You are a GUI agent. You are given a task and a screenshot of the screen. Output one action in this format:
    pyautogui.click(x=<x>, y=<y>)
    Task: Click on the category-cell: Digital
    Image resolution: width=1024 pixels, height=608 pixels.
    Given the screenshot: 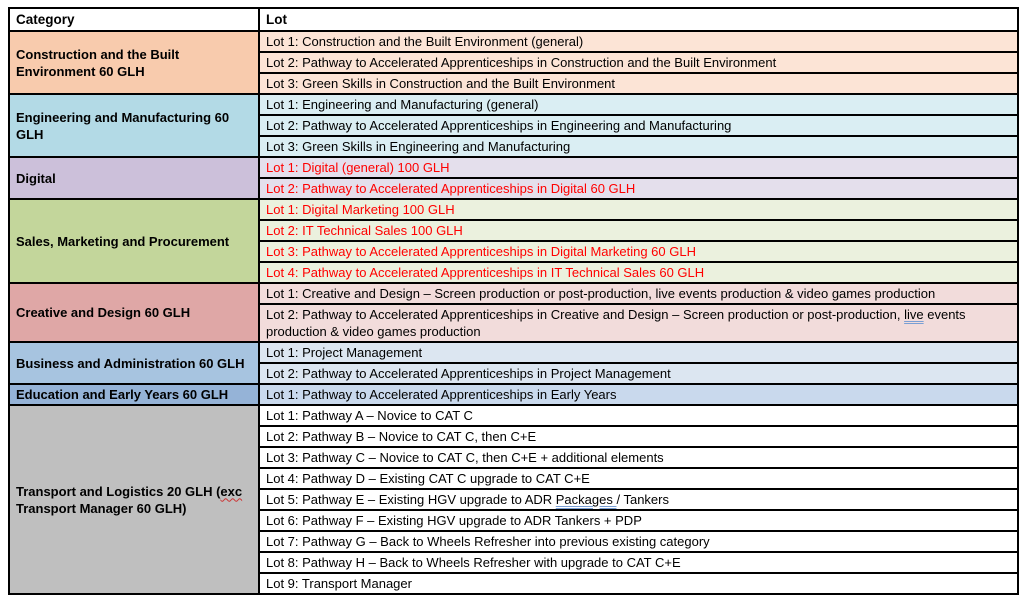 What is the action you would take?
    pyautogui.click(x=134, y=178)
    